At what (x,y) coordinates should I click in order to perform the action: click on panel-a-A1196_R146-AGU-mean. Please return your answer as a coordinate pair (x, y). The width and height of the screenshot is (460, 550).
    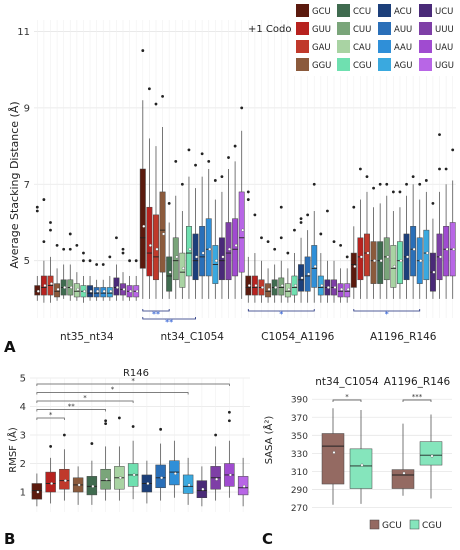
    Looking at the image, I should click on (427, 253).